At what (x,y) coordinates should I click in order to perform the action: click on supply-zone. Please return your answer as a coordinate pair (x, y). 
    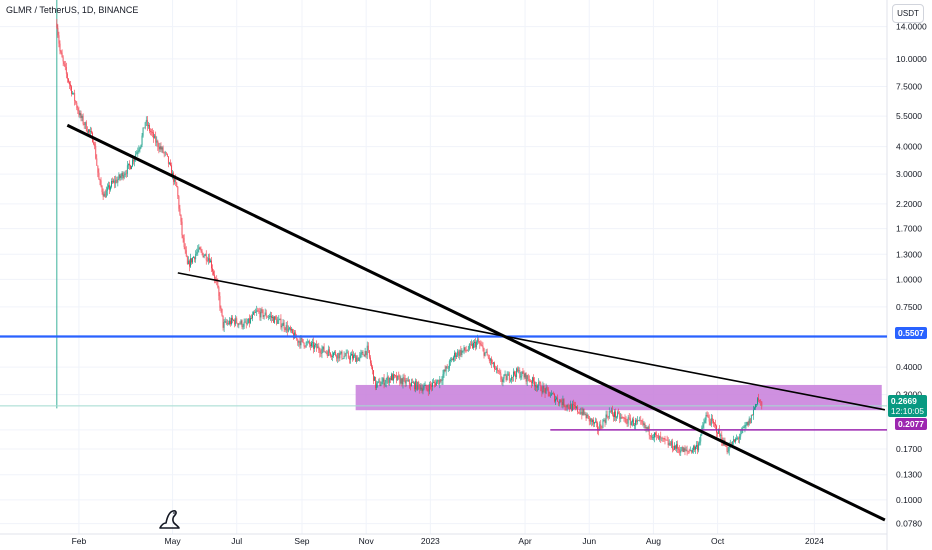
    Looking at the image, I should click on (618, 397).